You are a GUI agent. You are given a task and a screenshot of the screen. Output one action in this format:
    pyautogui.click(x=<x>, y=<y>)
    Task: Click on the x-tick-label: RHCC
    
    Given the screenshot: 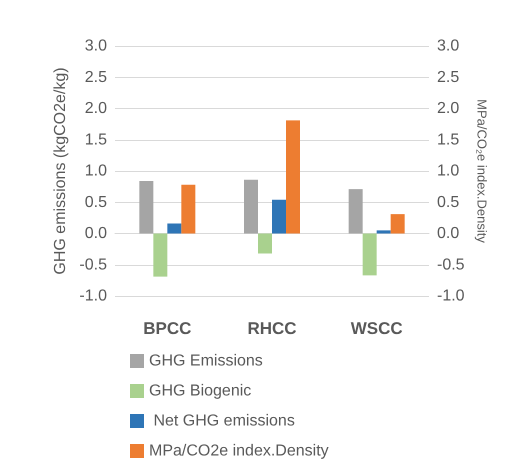 What is the action you would take?
    pyautogui.click(x=272, y=328)
    